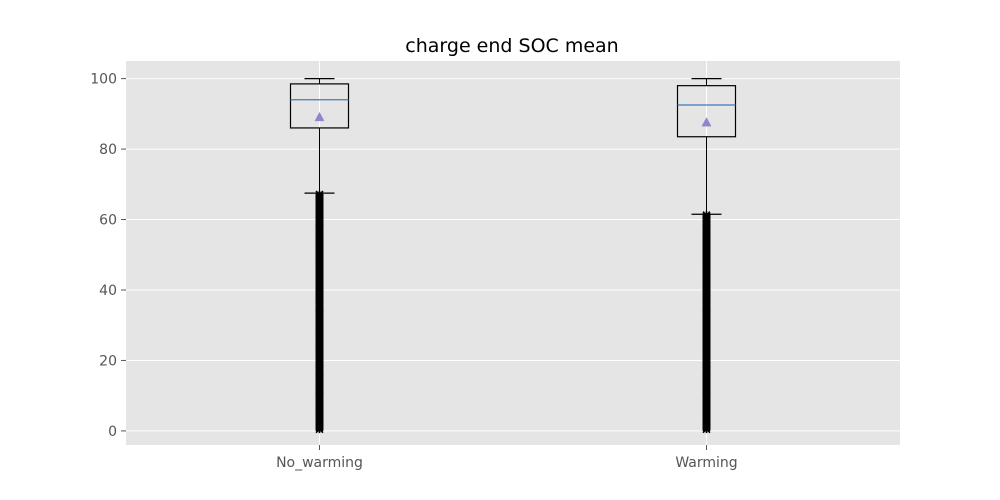 This screenshot has height=500, width=1000. What do you see at coordinates (108, 221) in the screenshot?
I see `y-tick-label: 60` at bounding box center [108, 221].